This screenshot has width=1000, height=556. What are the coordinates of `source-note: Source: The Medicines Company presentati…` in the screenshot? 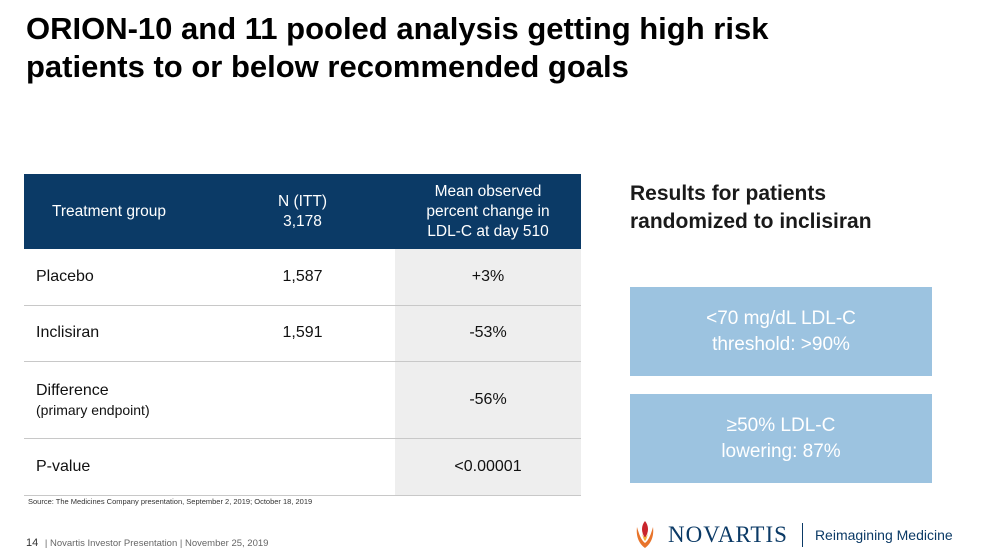 It's located at (170, 501).